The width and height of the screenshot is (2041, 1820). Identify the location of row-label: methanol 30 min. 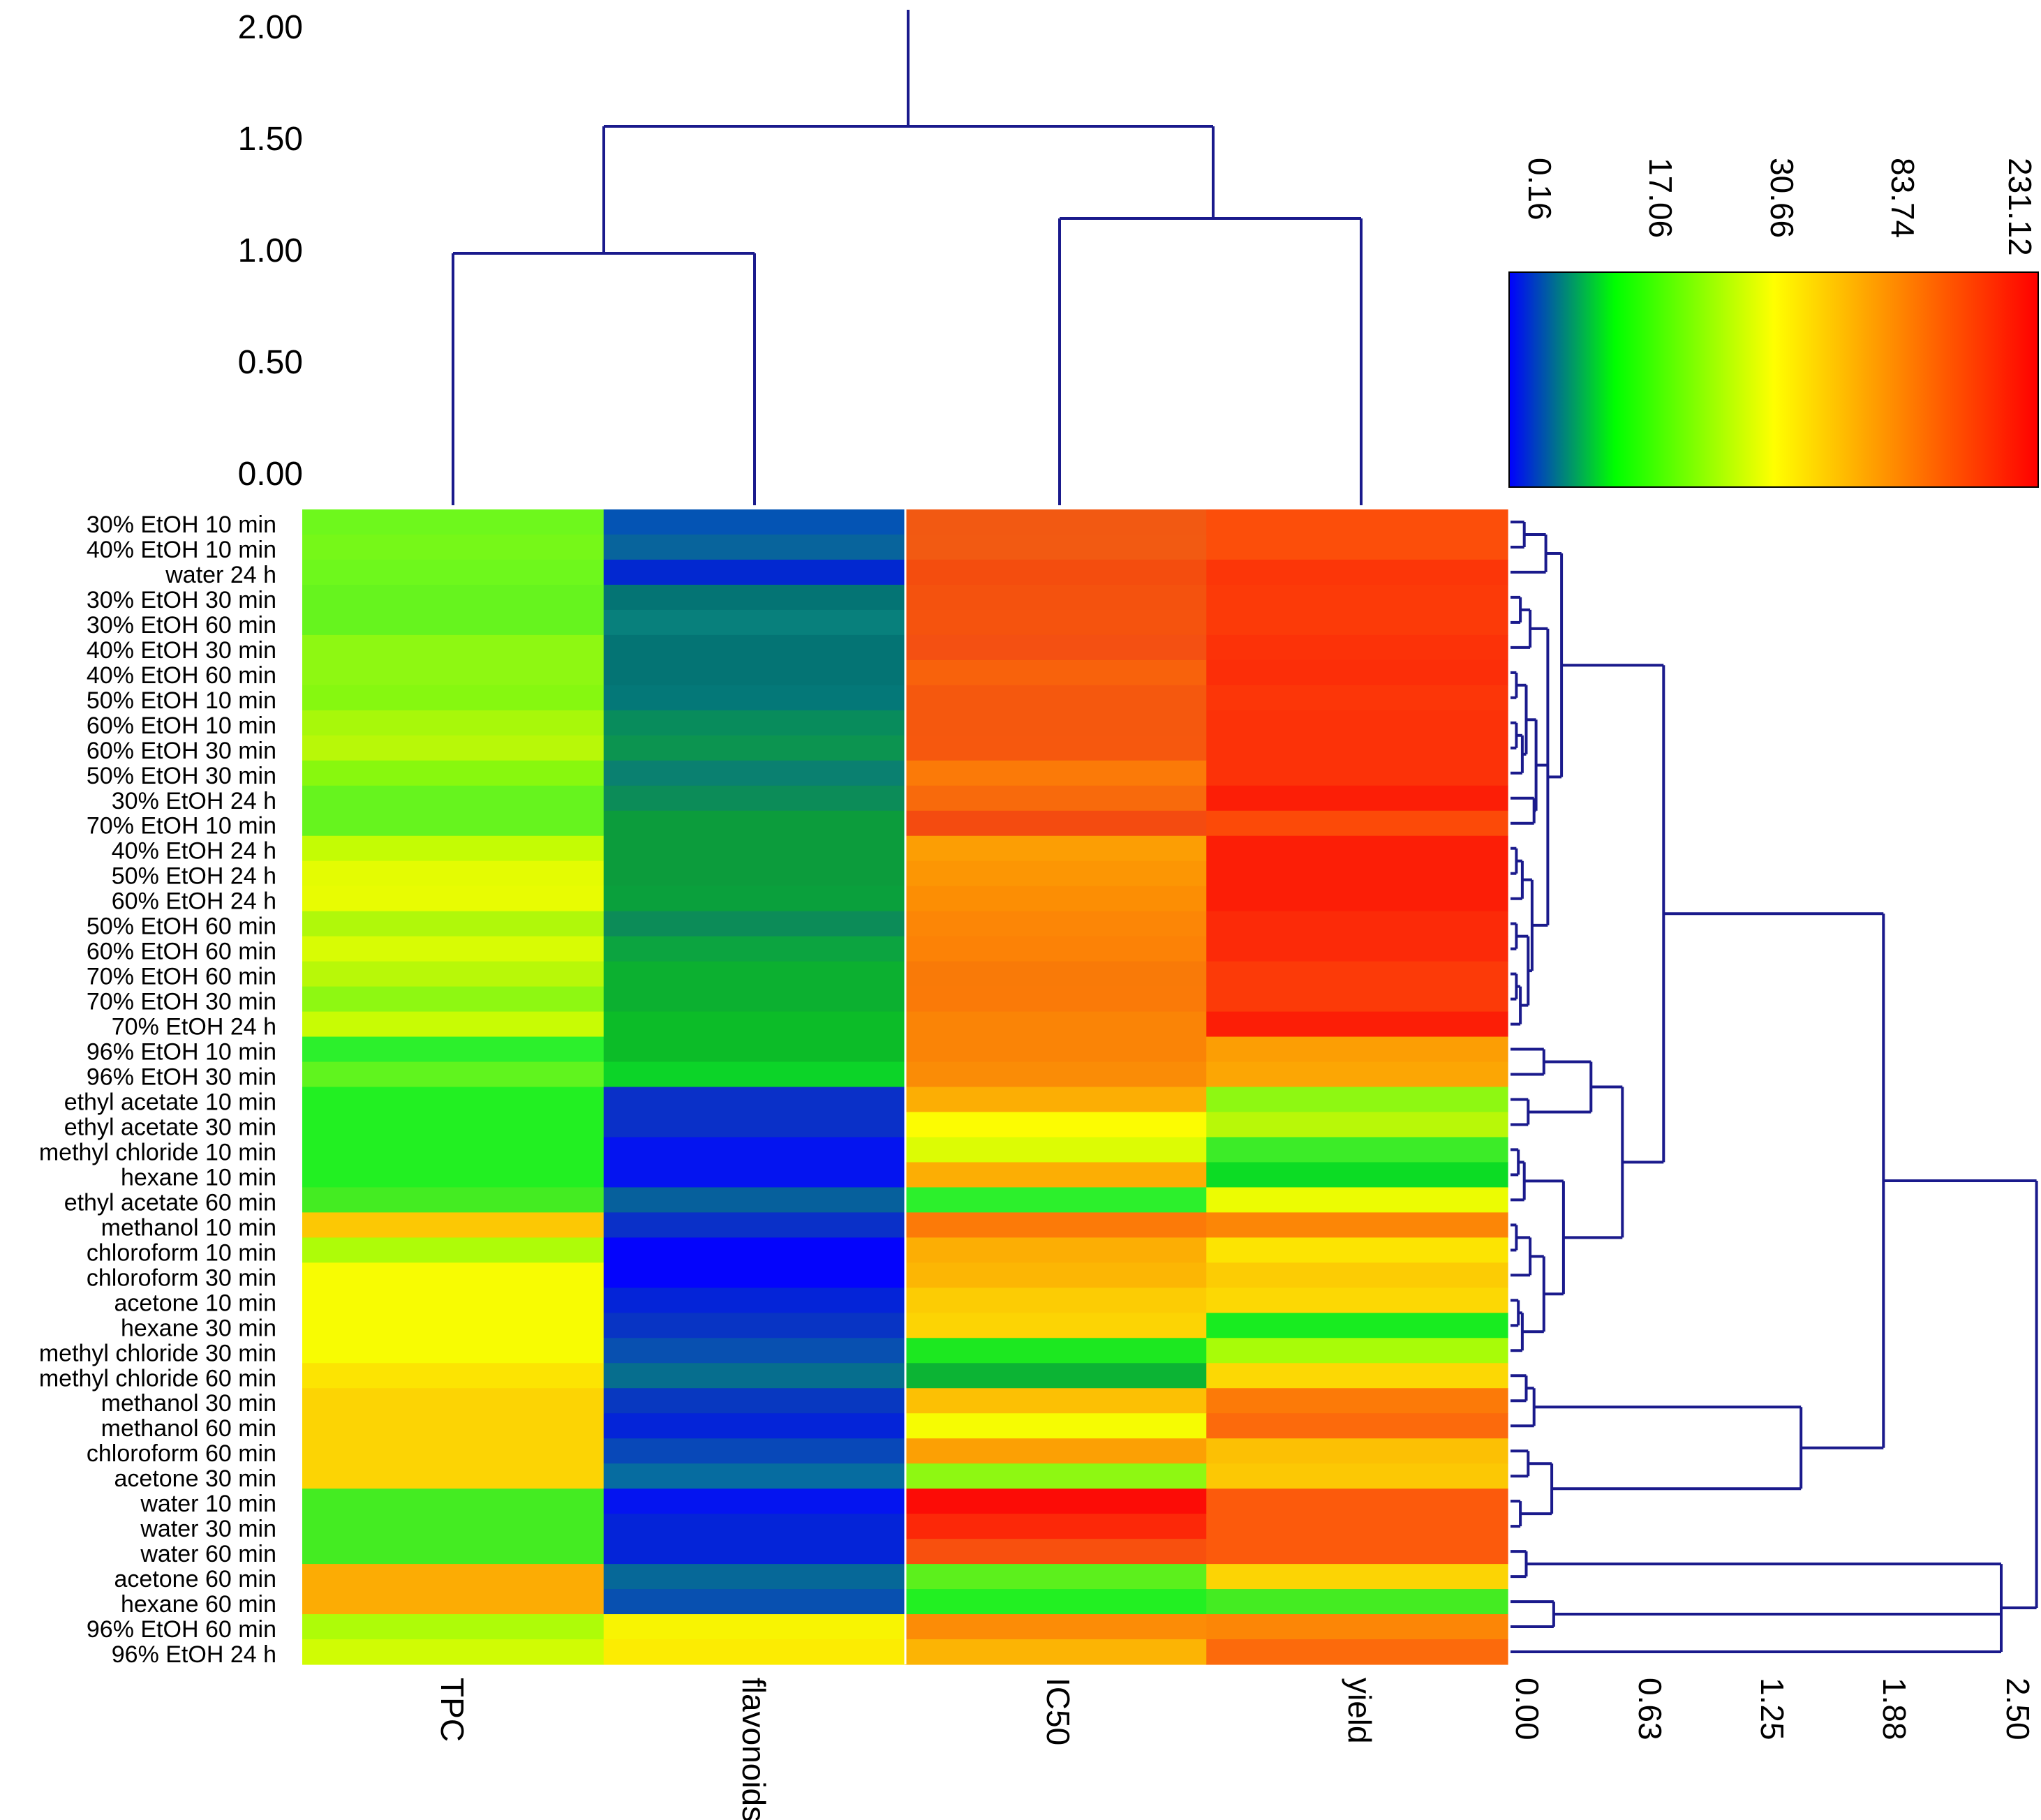
(188, 1403).